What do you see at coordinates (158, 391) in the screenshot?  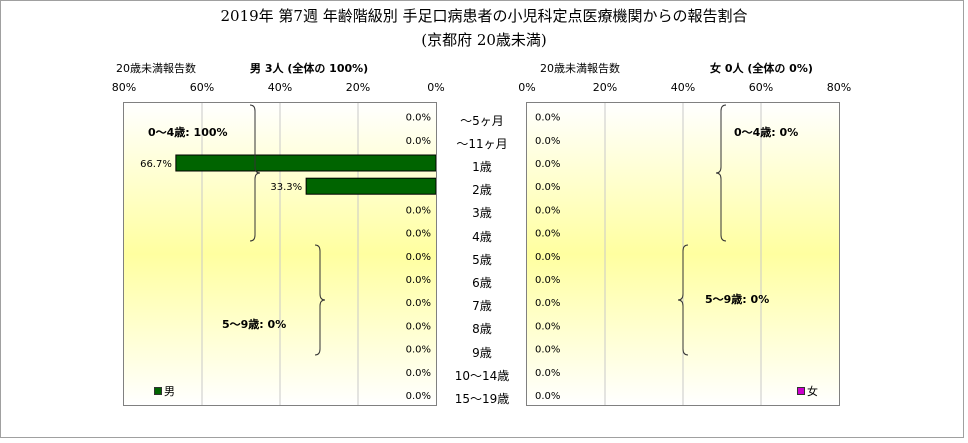 I see `male-legend-swatch` at bounding box center [158, 391].